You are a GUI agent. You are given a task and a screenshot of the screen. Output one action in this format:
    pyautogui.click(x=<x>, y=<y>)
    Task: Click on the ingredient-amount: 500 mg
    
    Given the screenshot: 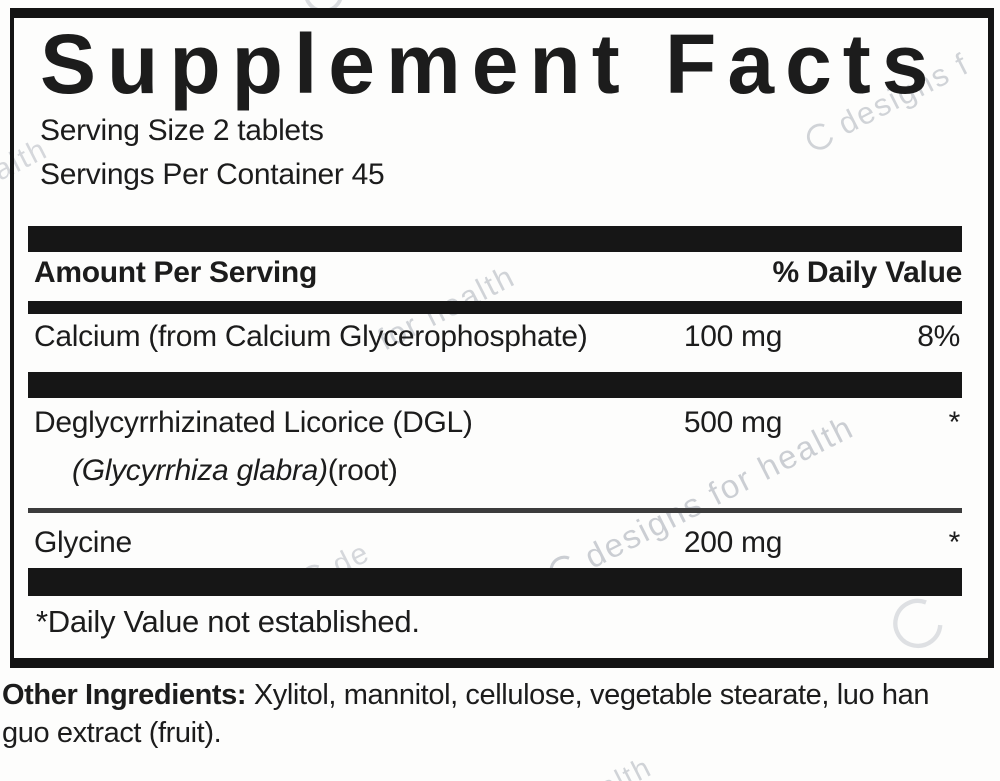 What is the action you would take?
    pyautogui.click(x=733, y=422)
    